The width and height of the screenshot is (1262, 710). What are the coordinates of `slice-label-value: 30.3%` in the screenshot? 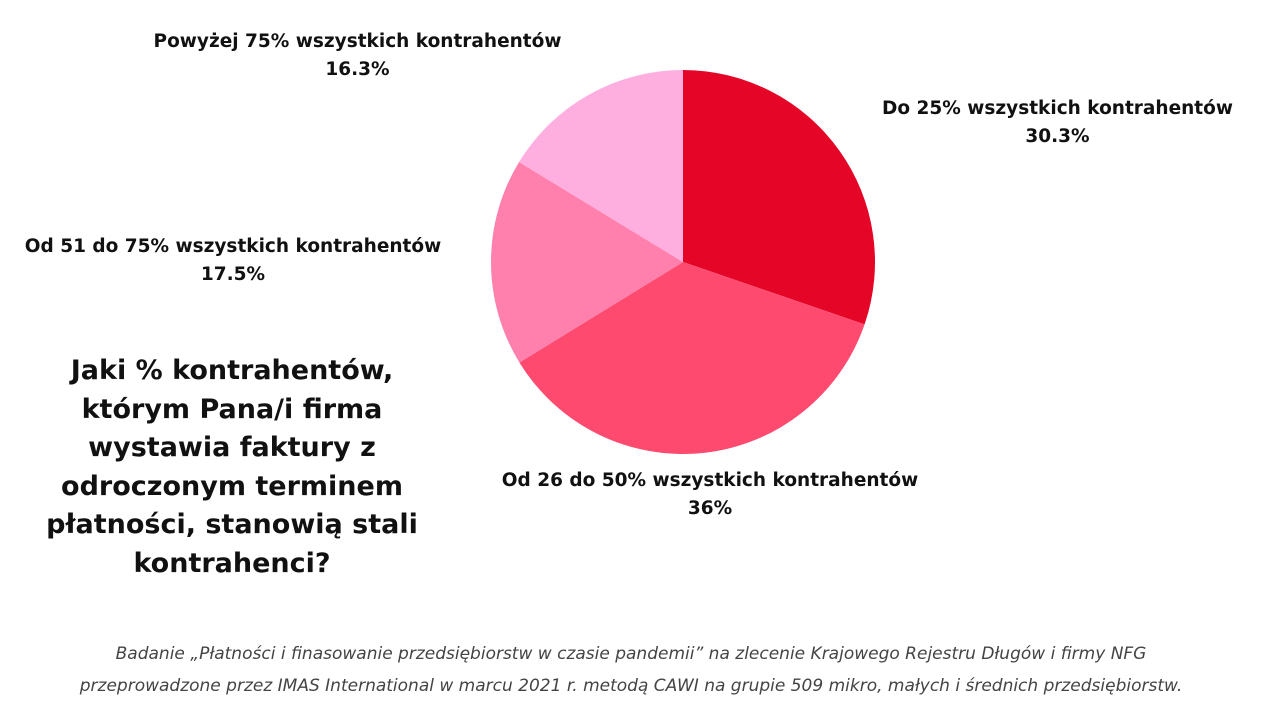 It's located at (1057, 136).